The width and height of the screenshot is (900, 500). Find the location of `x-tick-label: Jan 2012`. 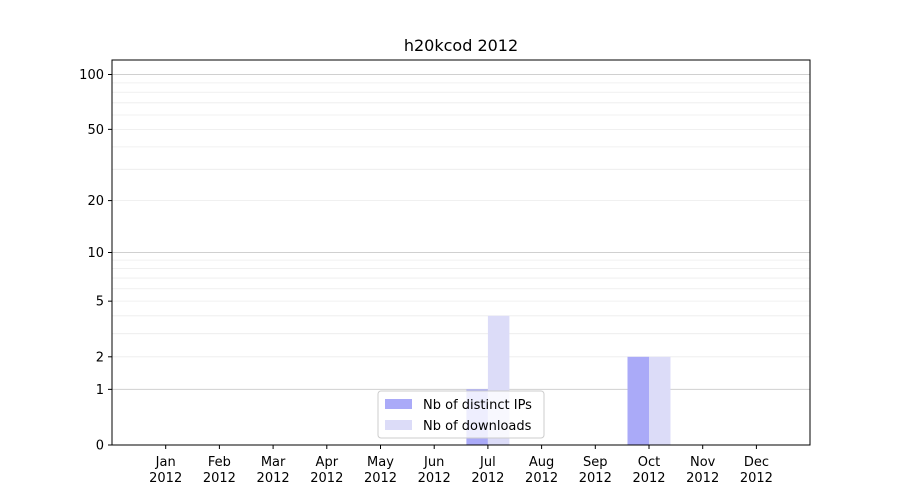

x-tick-label: Jan 2012 is located at coordinates (165, 470).